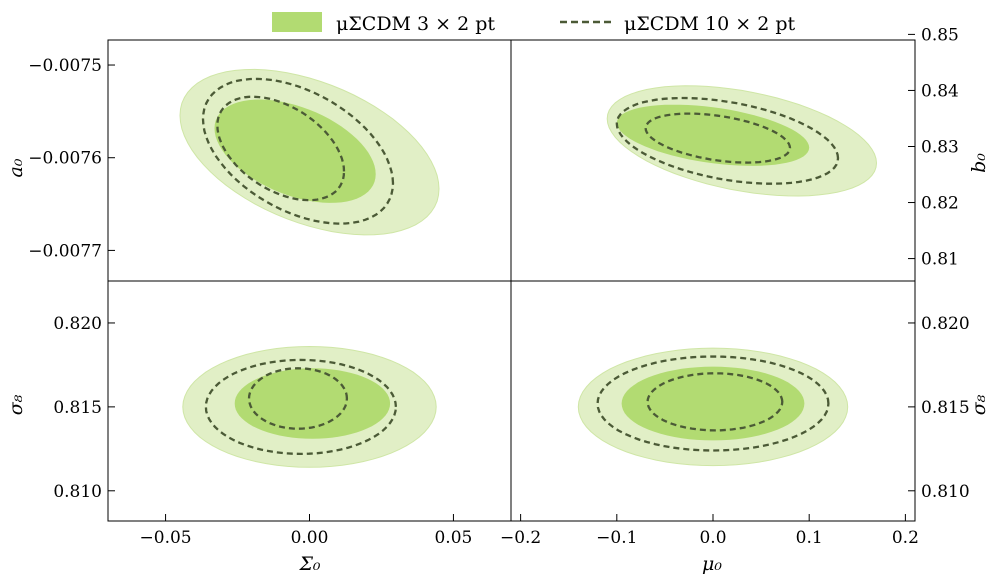 The height and width of the screenshot is (579, 996). Describe the element at coordinates (940, 204) in the screenshot. I see `y-tick-label: 0.82` at that location.